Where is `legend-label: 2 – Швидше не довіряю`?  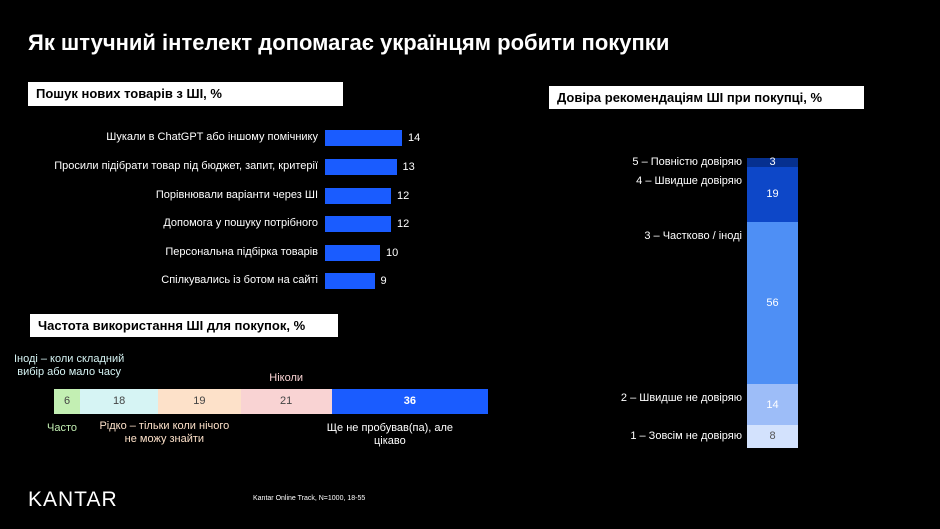 legend-label: 2 – Швидше не довіряю is located at coordinates (681, 398).